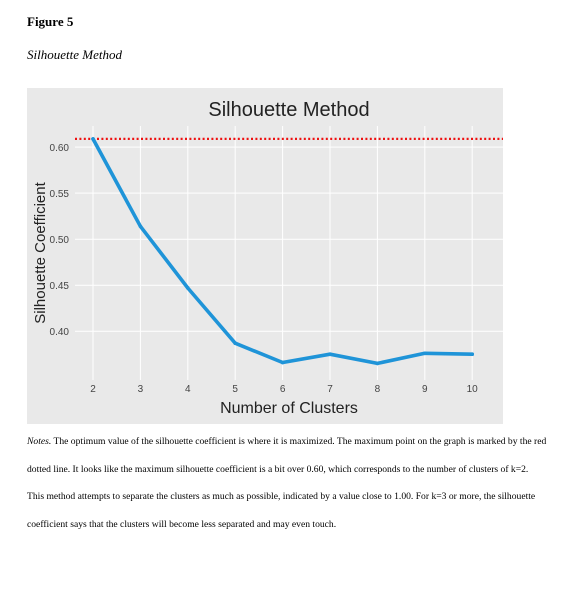 This screenshot has height=608, width=574. What do you see at coordinates (60, 332) in the screenshot?
I see `y-tick-label: 0.40` at bounding box center [60, 332].